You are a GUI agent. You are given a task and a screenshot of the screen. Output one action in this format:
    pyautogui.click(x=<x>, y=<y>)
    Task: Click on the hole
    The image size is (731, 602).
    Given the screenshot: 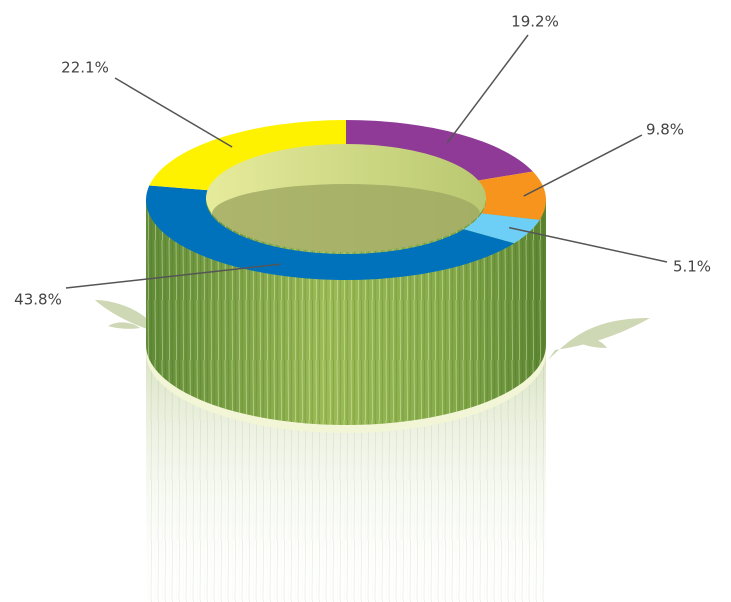 What is the action you would take?
    pyautogui.click(x=346, y=198)
    